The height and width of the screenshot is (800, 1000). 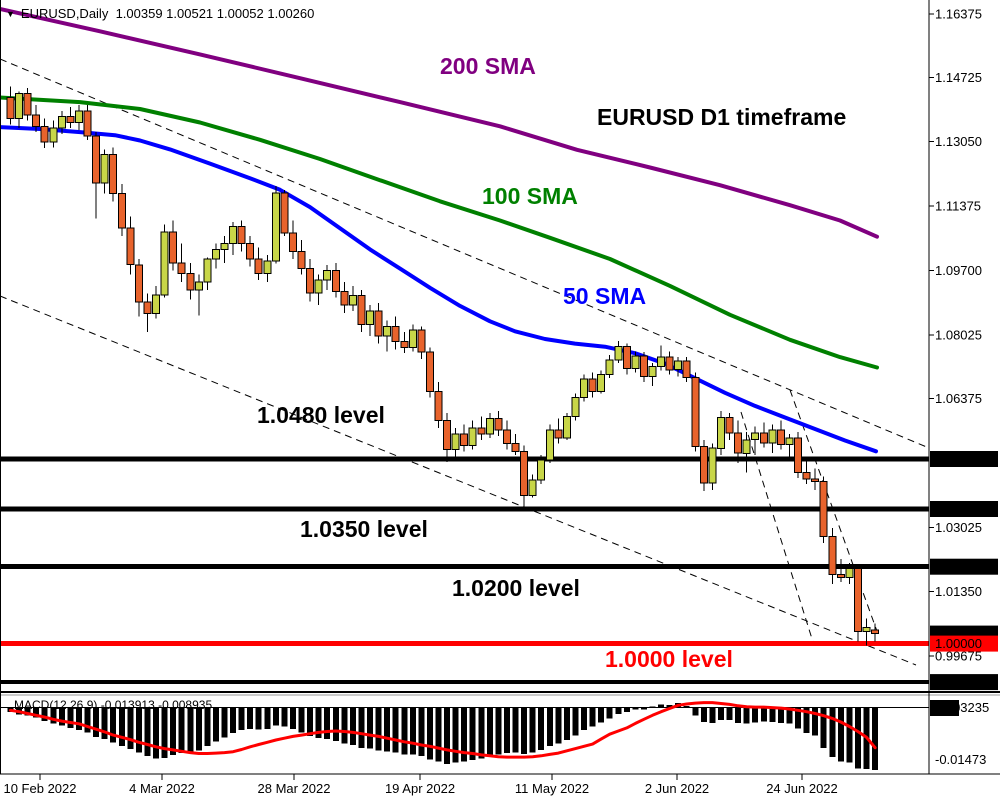 What do you see at coordinates (464, 736) in the screenshot?
I see `macd-layer` at bounding box center [464, 736].